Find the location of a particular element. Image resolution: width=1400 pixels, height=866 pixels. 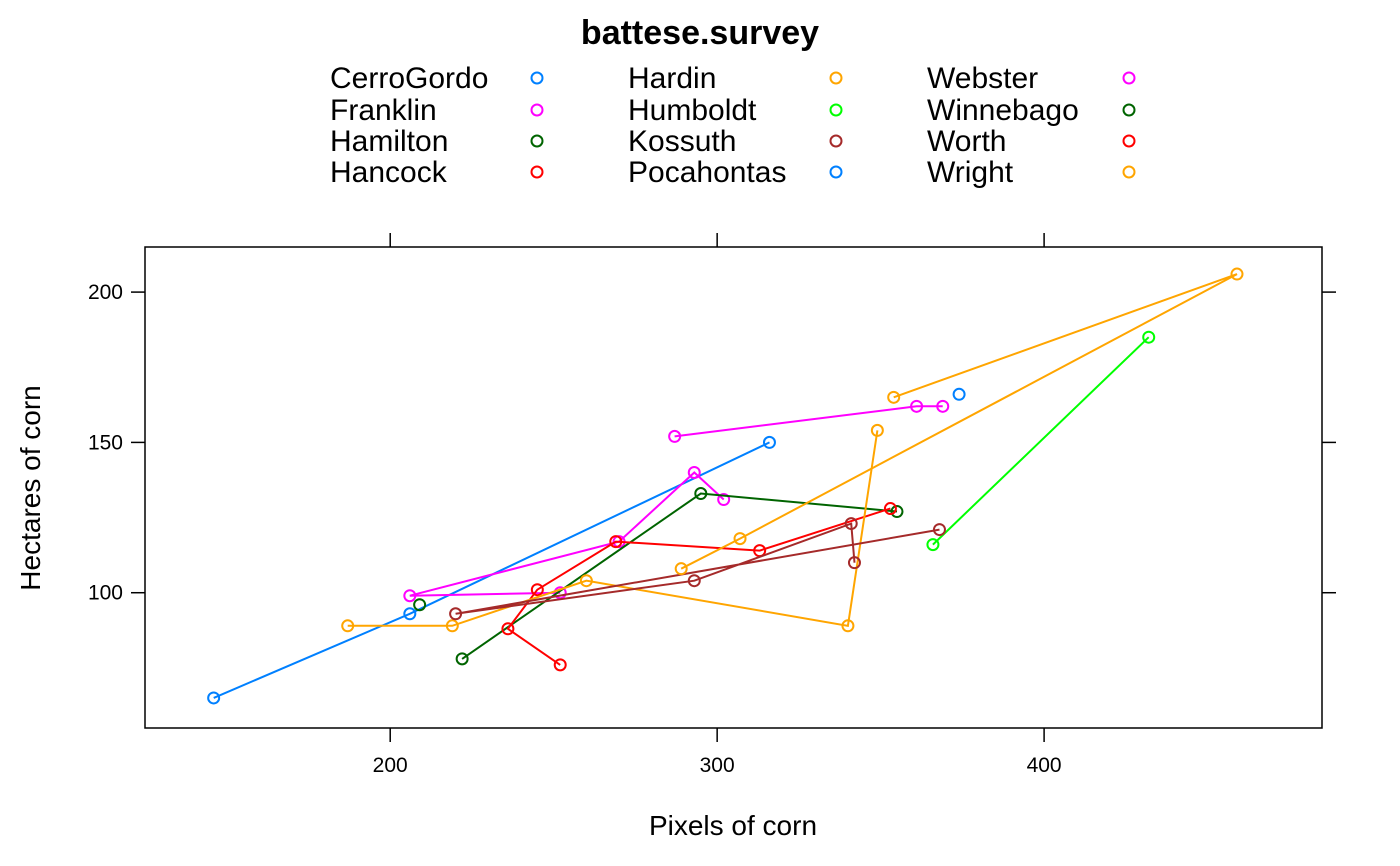

series-wright is located at coordinates (959, 421).